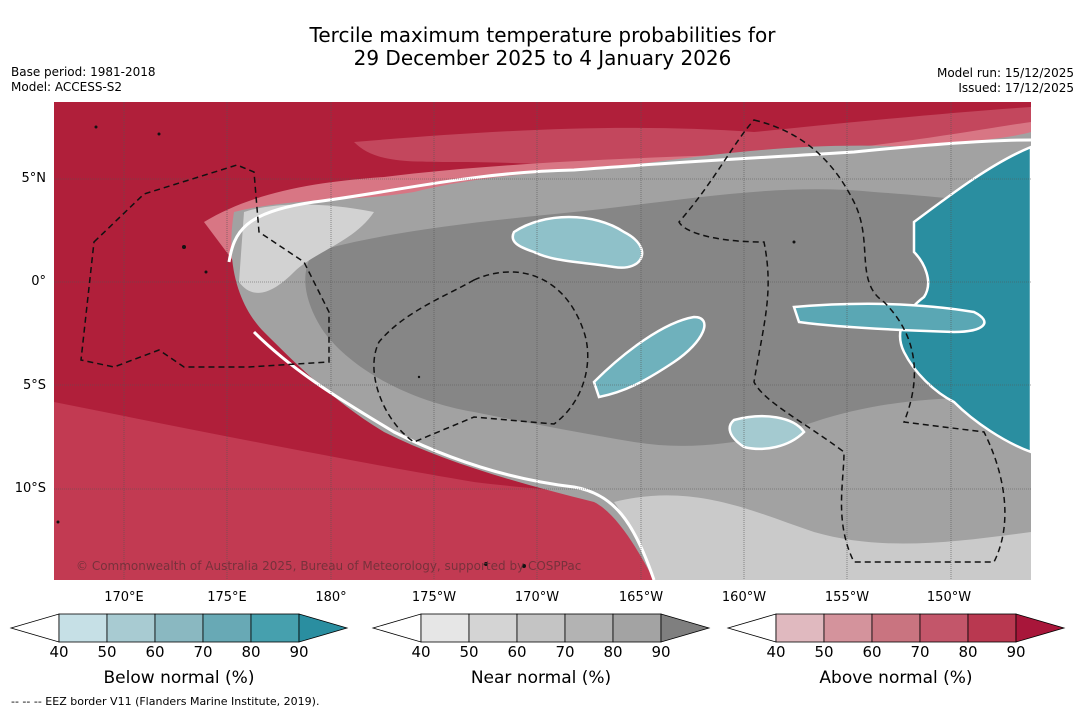 This screenshot has width=1085, height=713. Describe the element at coordinates (649, 357) in the screenshot. I see `region-below-south-central` at that location.